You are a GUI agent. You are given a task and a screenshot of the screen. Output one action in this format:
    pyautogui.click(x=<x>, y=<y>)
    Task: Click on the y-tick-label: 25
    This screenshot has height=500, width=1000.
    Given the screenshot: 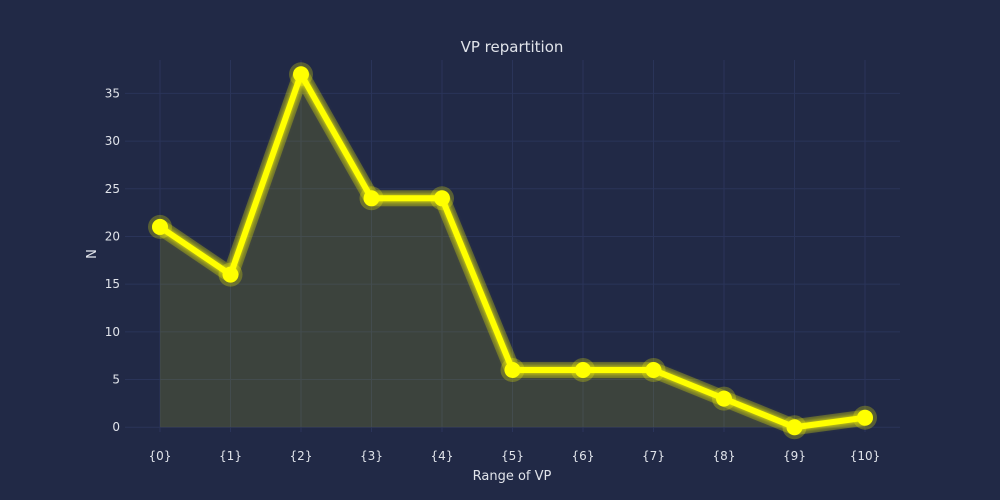 What is the action you would take?
    pyautogui.click(x=112, y=189)
    